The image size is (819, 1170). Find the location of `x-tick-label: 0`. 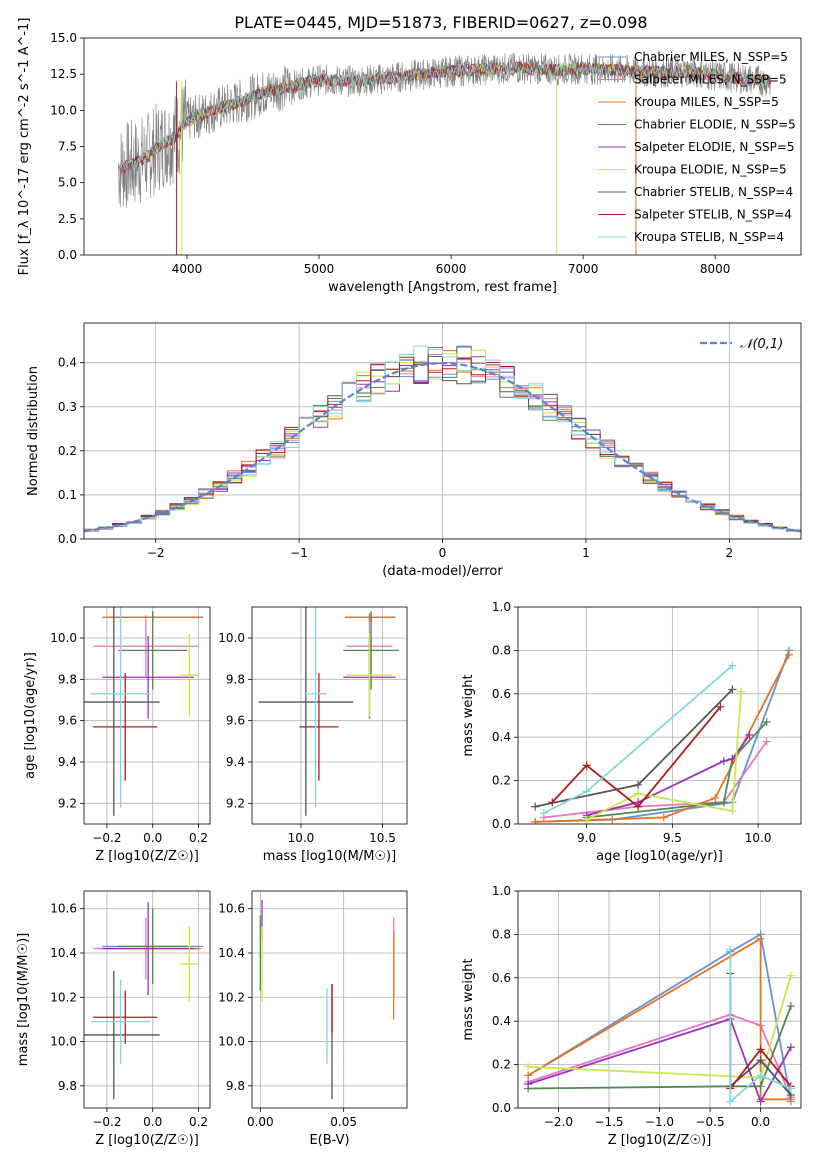

x-tick-label: 0 is located at coordinates (443, 553).